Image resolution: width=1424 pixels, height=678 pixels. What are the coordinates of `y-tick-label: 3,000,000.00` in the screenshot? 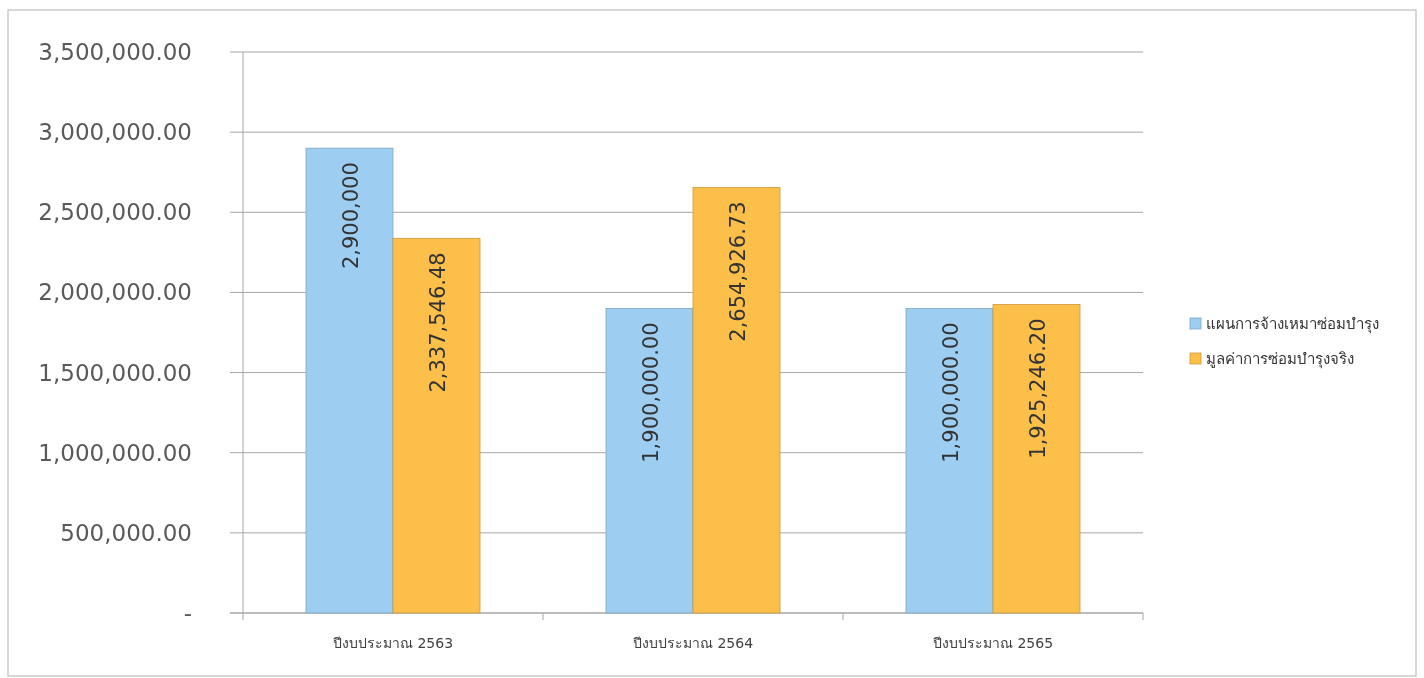 It's located at (115, 132).